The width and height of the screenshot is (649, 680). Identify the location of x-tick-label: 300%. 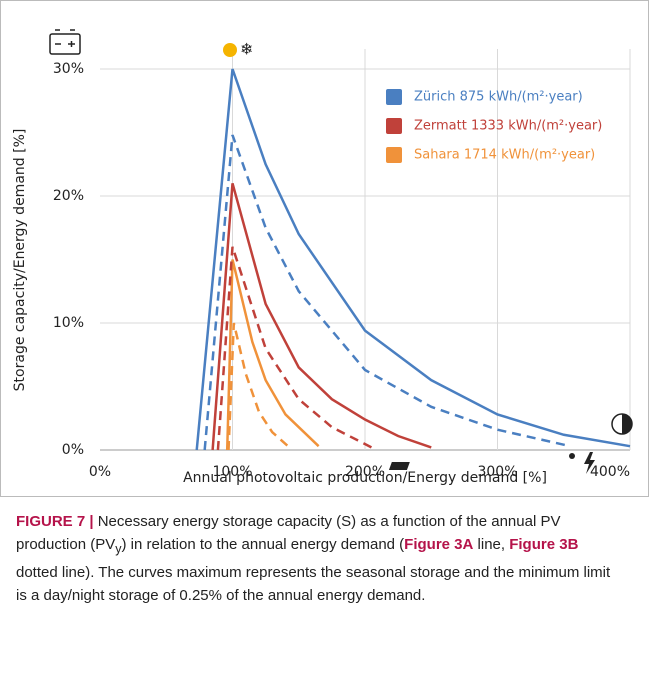
(497, 472).